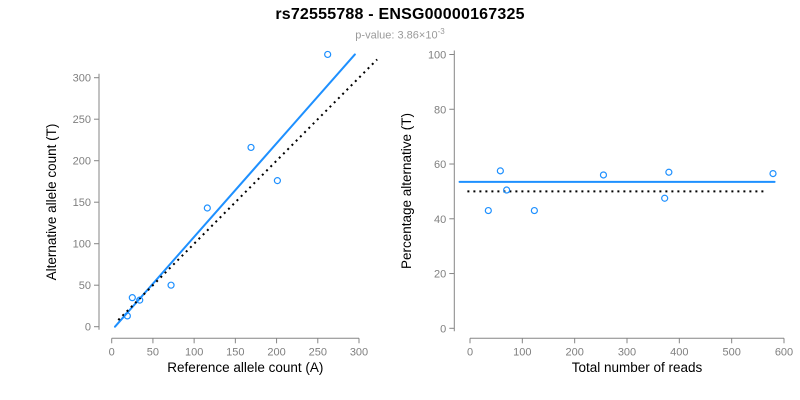  What do you see at coordinates (440, 110) in the screenshot?
I see `y-axis-tick-label: 80` at bounding box center [440, 110].